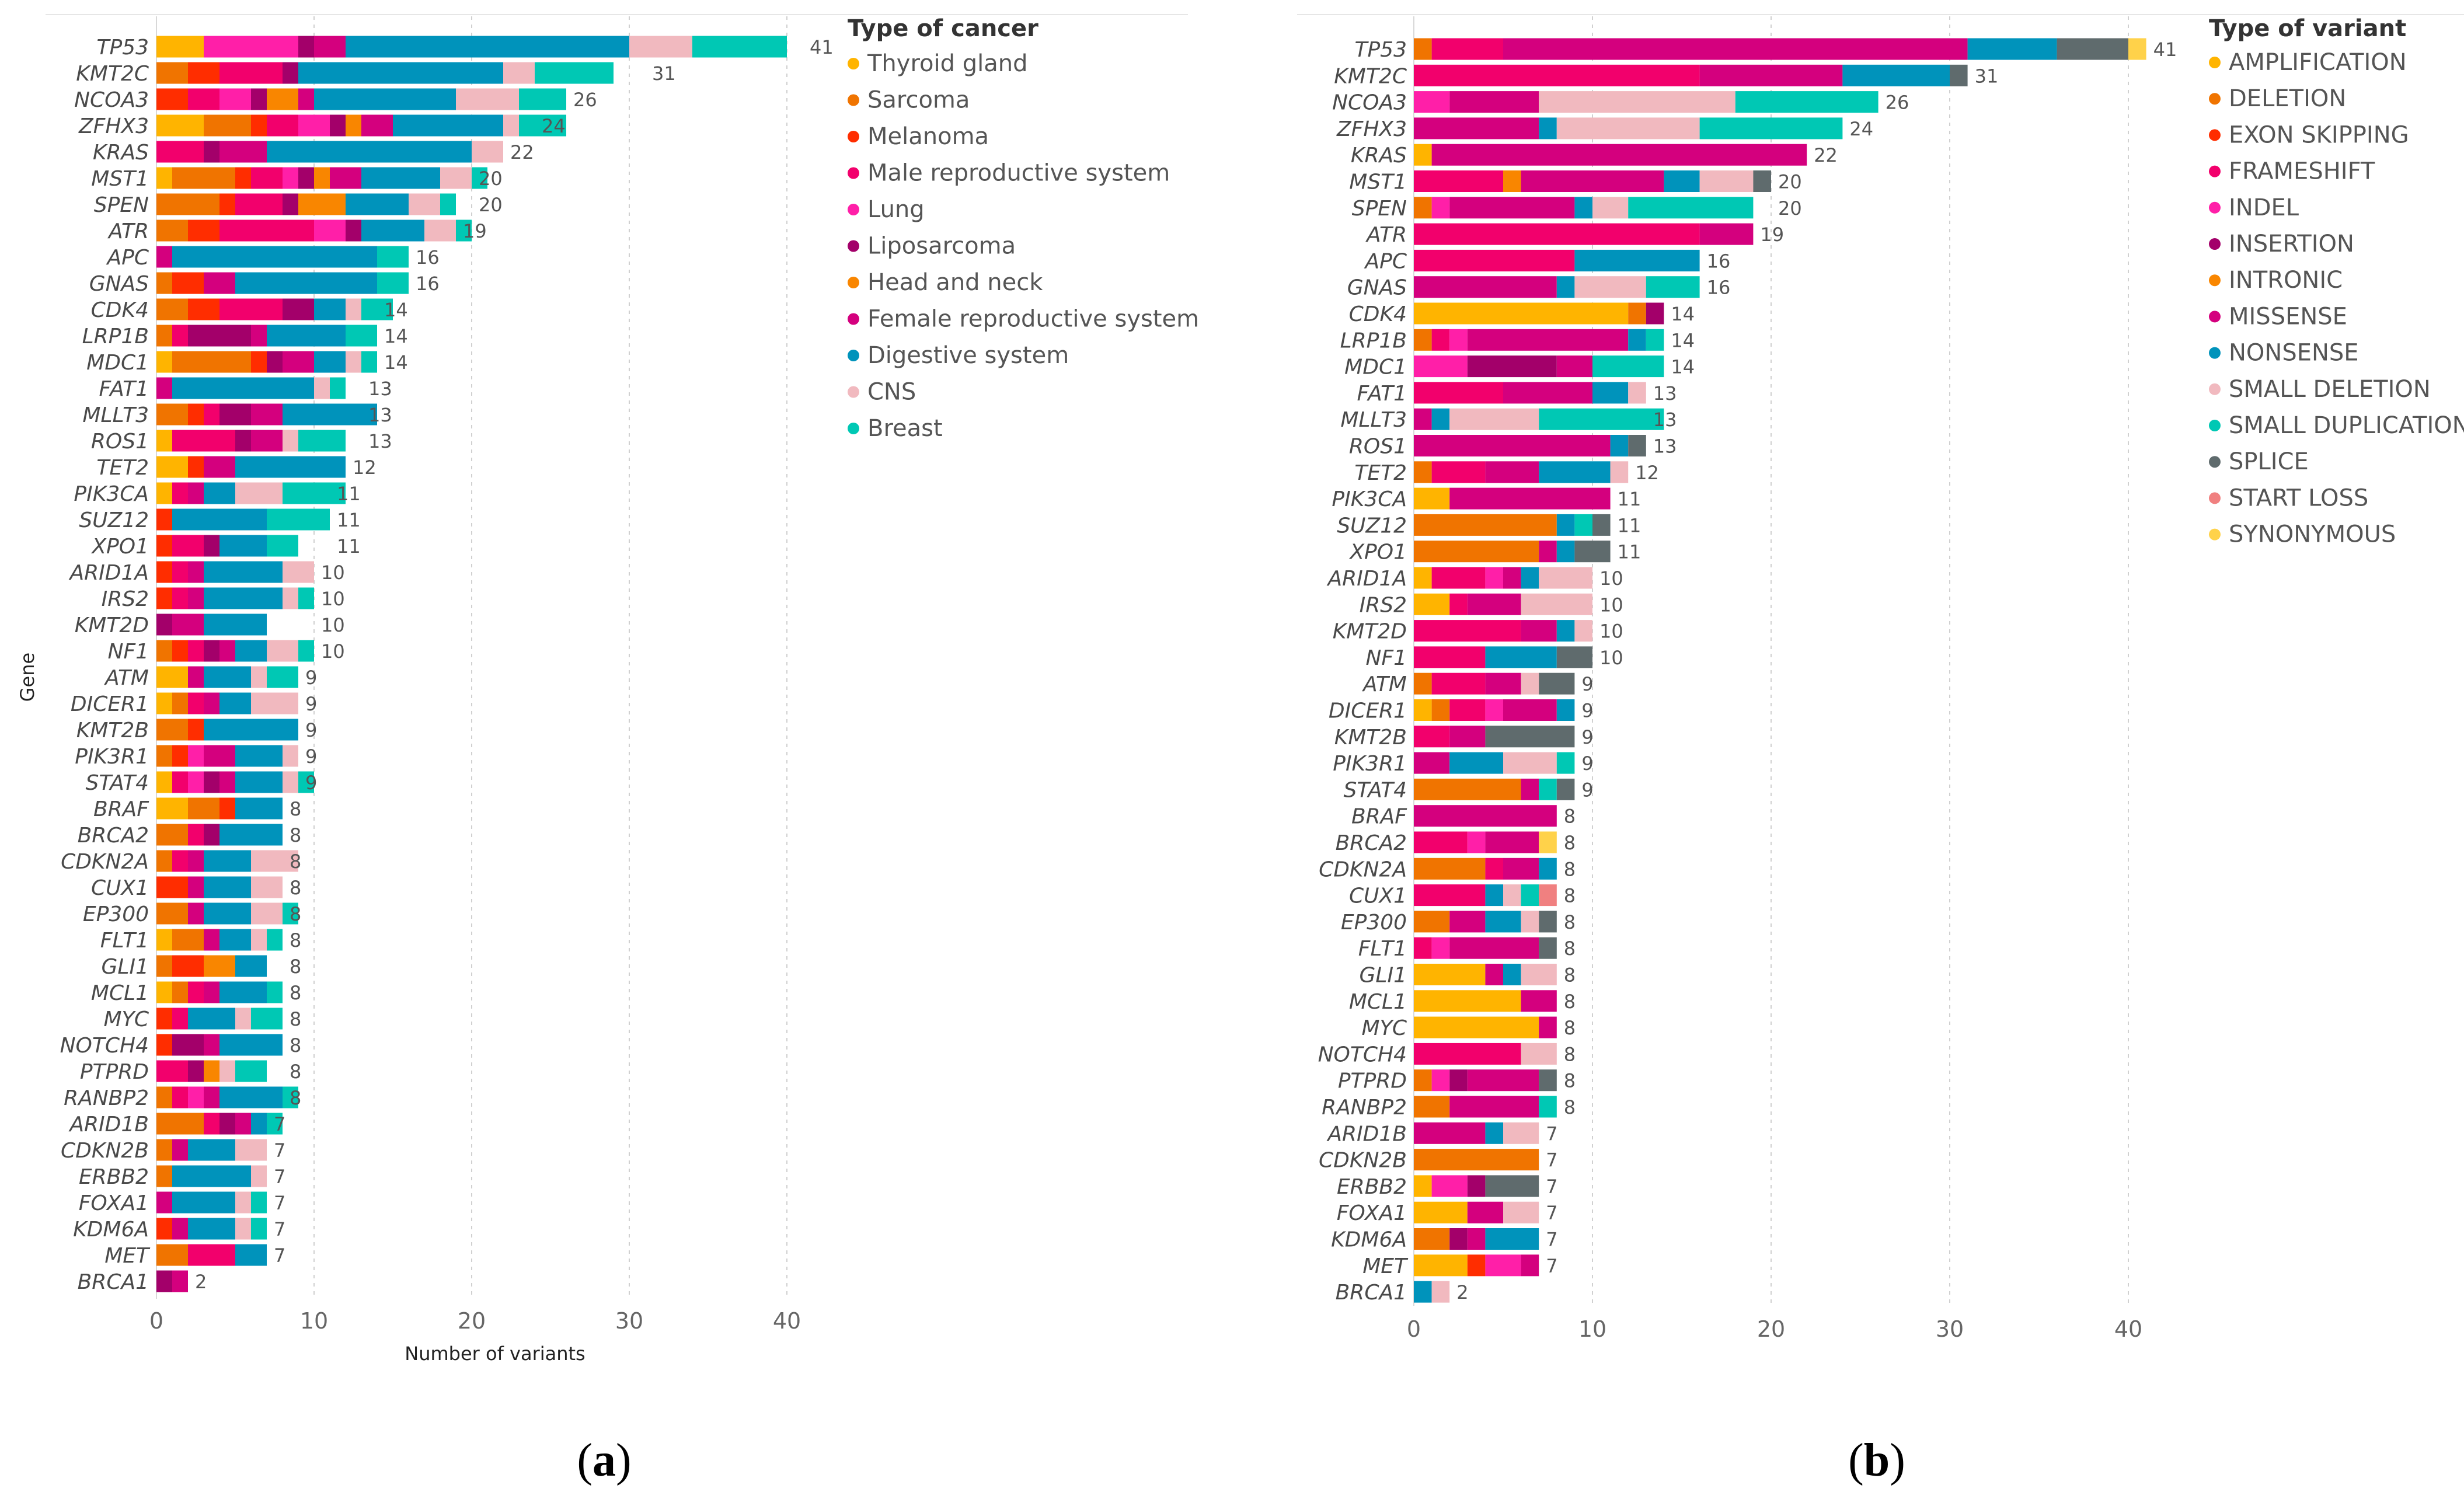 Image resolution: width=2464 pixels, height=1499 pixels. Describe the element at coordinates (932, 246) in the screenshot. I see `chart1-legend-item: Liposarcoma` at that location.